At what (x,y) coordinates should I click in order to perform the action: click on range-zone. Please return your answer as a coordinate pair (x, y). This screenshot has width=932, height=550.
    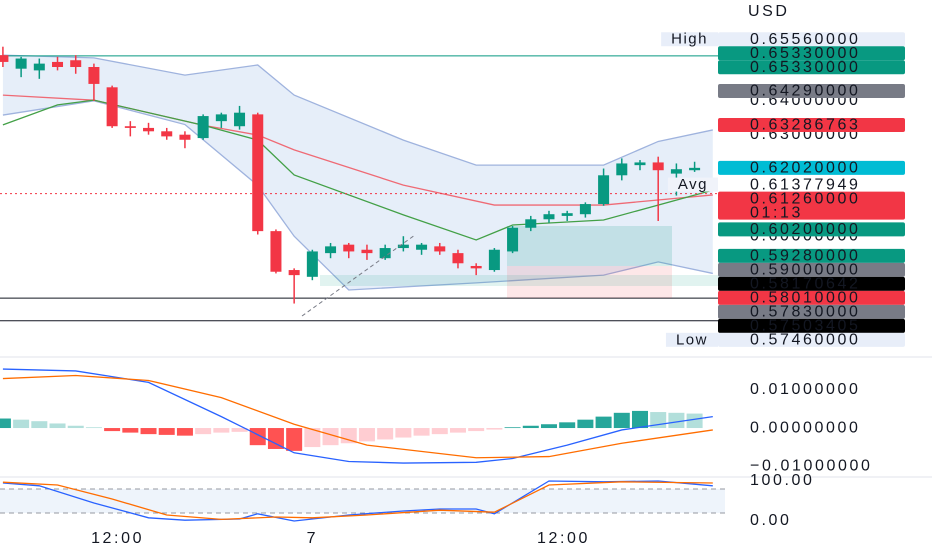
    Looking at the image, I should click on (522, 280).